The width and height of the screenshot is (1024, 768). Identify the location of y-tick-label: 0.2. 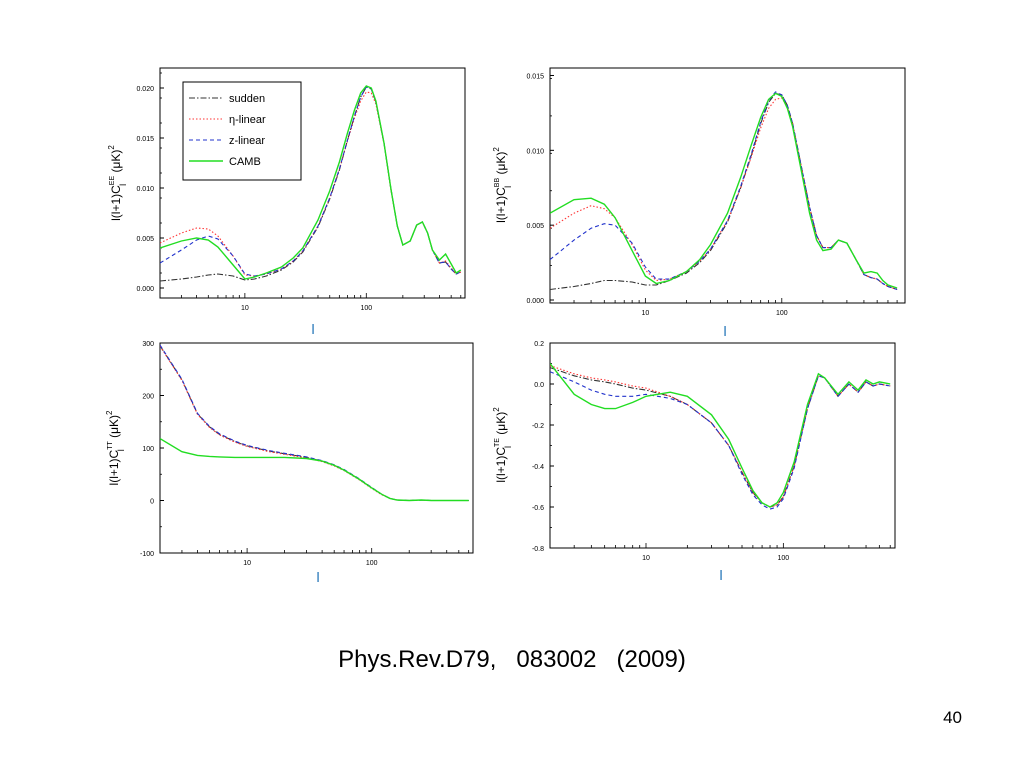
(539, 344).